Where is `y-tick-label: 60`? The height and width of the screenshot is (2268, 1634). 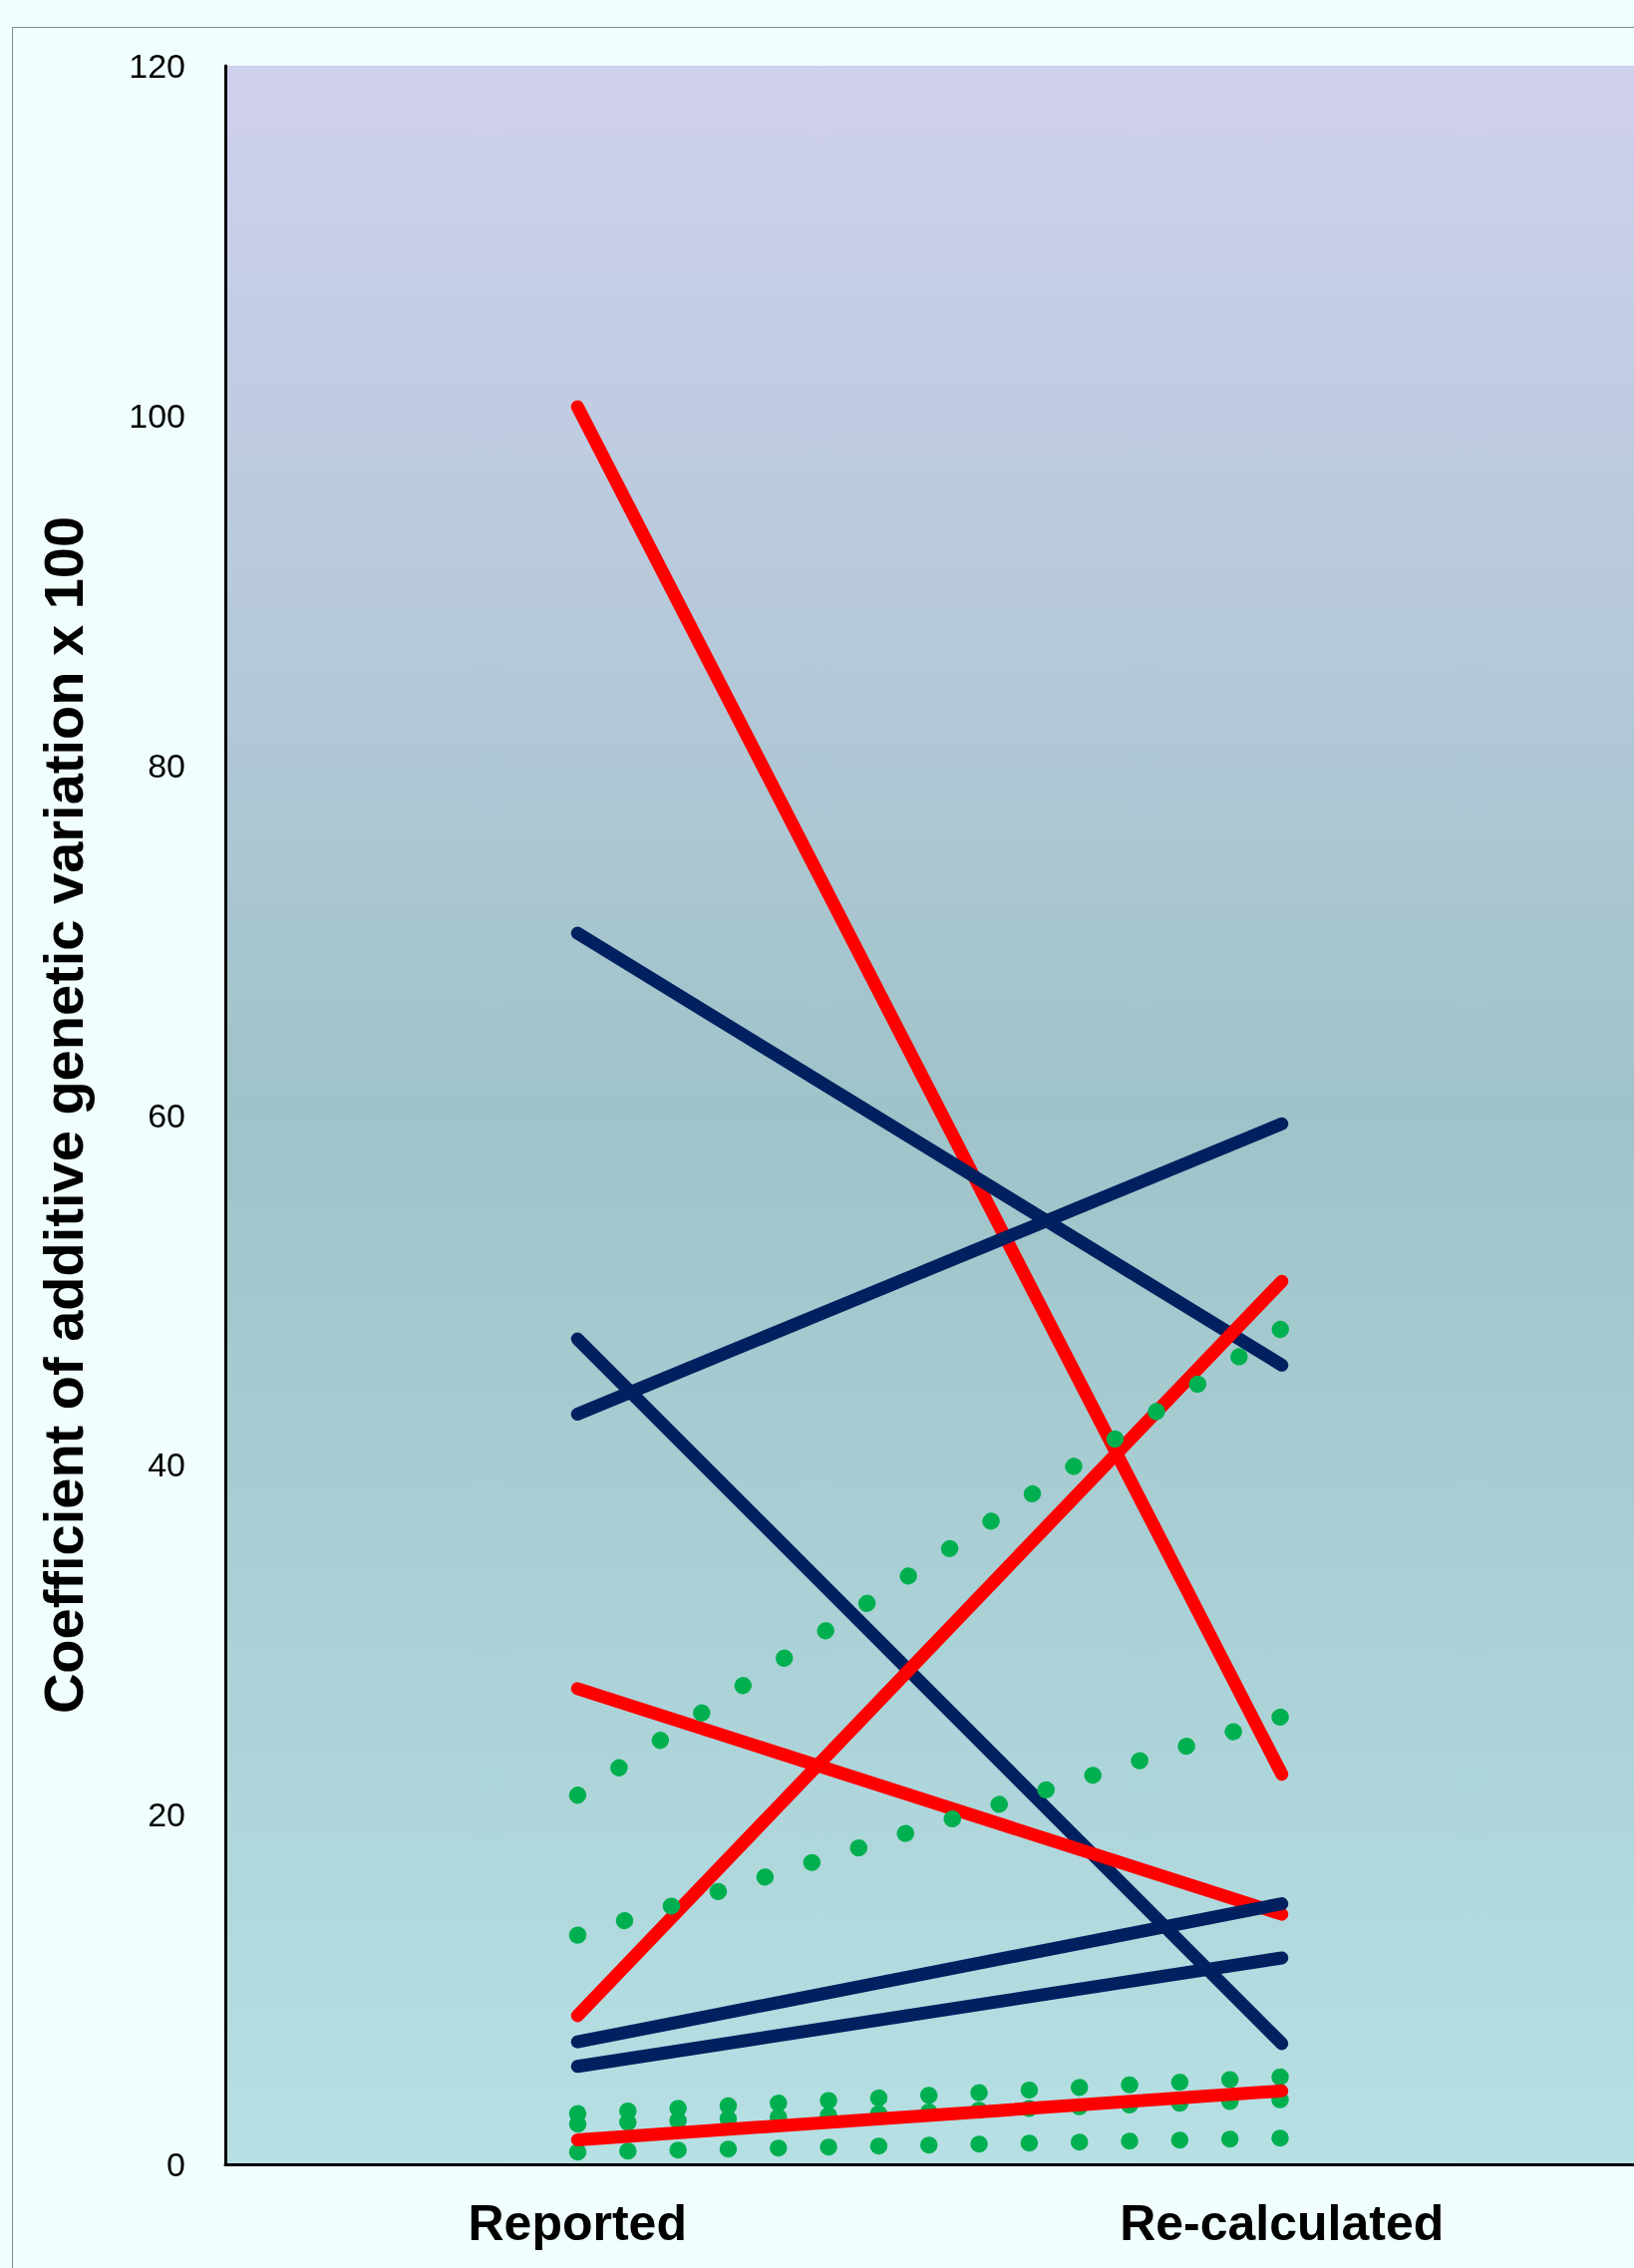
y-tick-label: 60 is located at coordinates (167, 1115).